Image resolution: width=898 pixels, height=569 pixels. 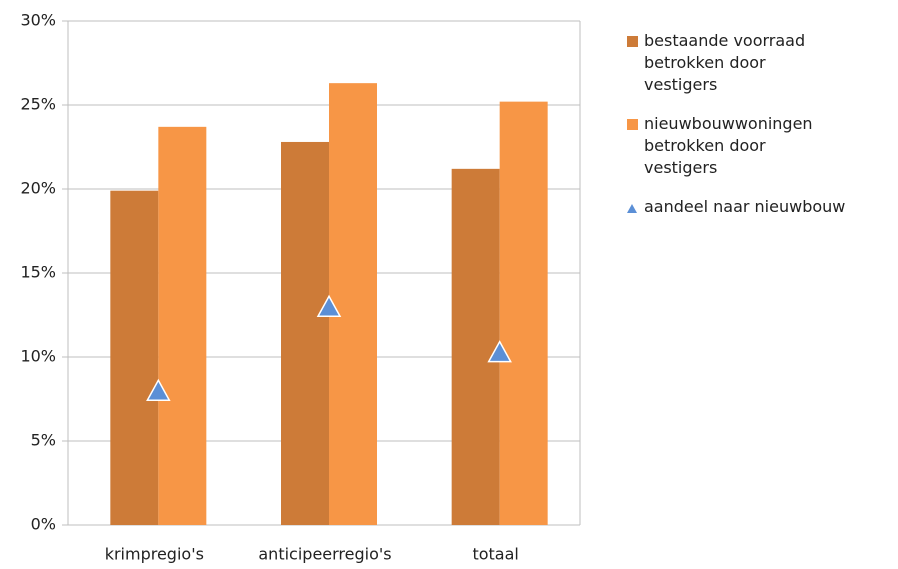 I want to click on legend-label: aandeel naar nieuwbouw, so click(x=745, y=206).